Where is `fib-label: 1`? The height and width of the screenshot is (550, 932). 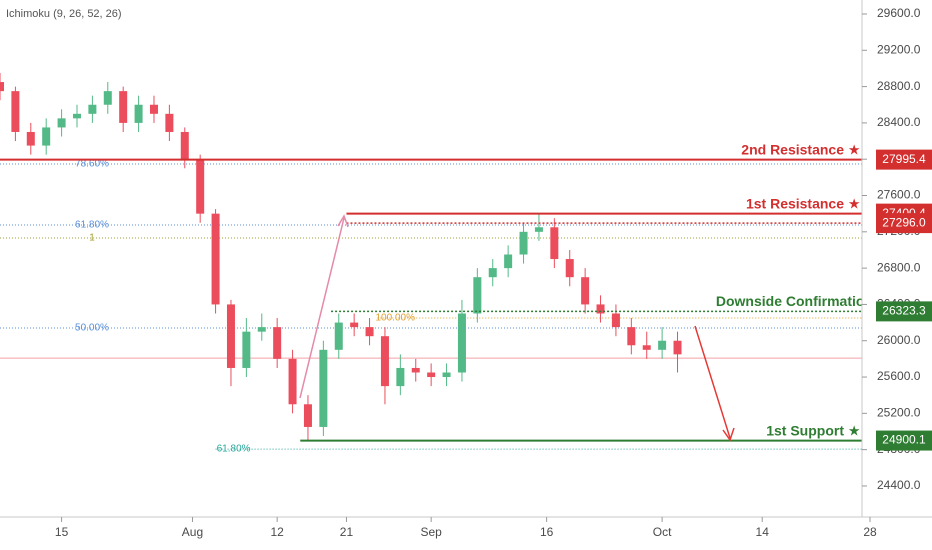 fib-label: 1 is located at coordinates (92, 238).